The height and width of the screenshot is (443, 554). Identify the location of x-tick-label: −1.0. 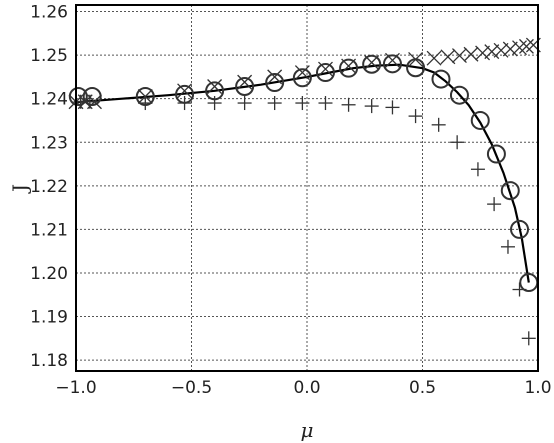
(75, 388).